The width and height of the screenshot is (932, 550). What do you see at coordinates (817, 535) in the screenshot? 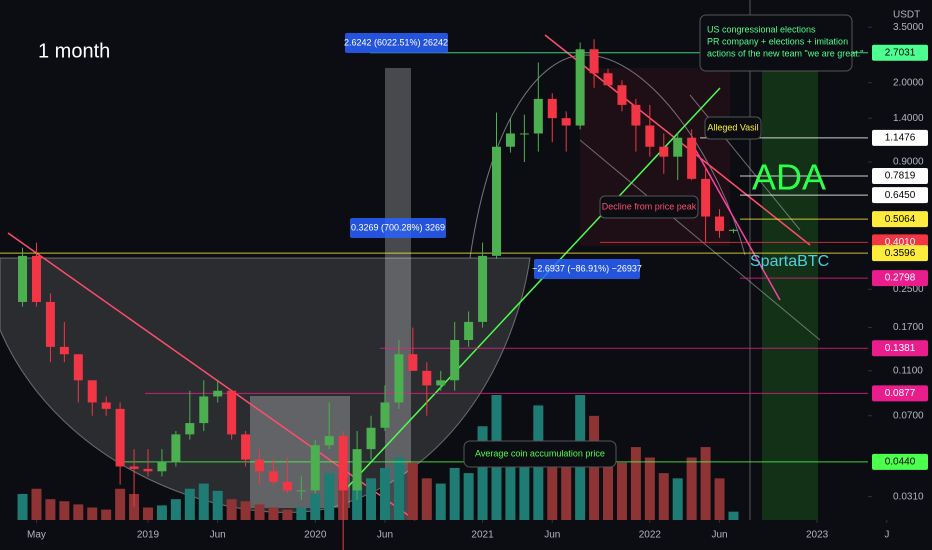
I see `x-tick-label: 2023` at bounding box center [817, 535].